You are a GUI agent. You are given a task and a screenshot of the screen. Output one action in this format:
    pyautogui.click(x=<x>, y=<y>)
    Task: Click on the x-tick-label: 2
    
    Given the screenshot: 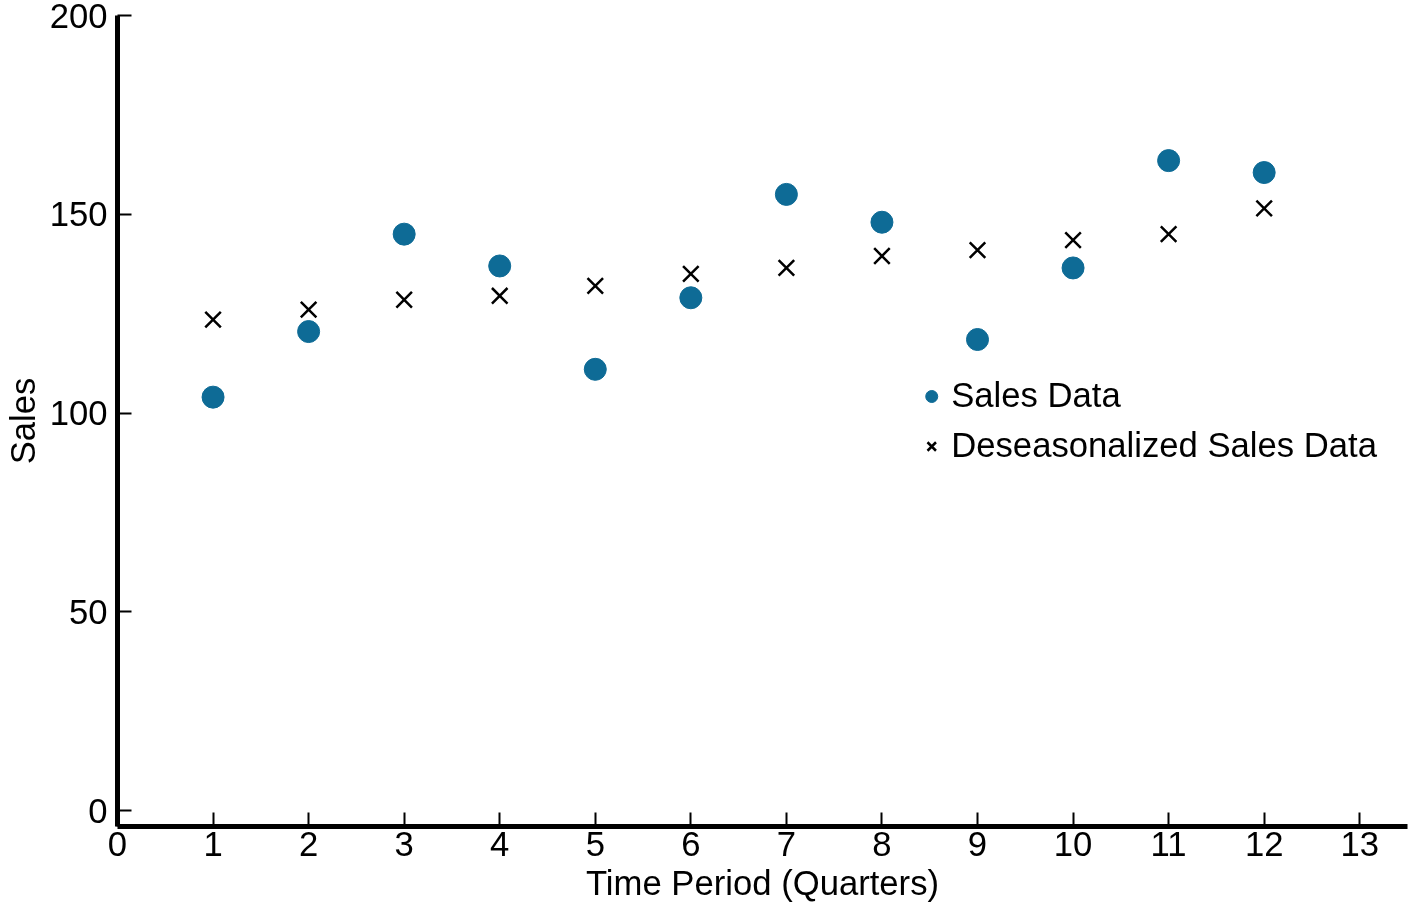 What is the action you would take?
    pyautogui.click(x=308, y=843)
    